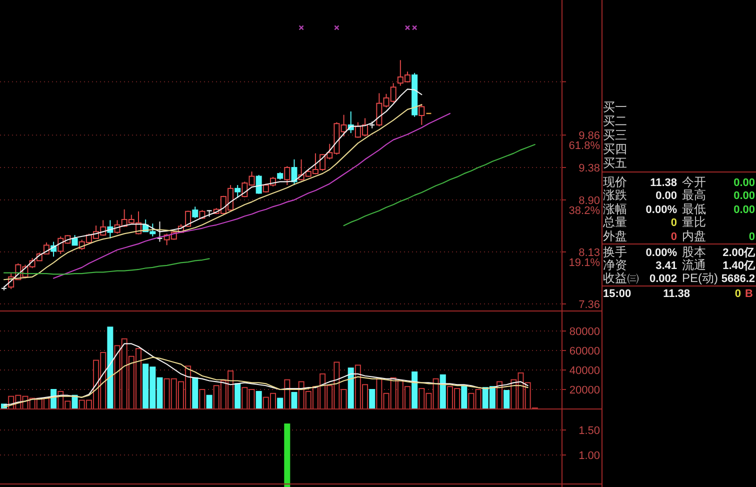 The height and width of the screenshot is (487, 756). I want to click on text: 买五, so click(615, 163).